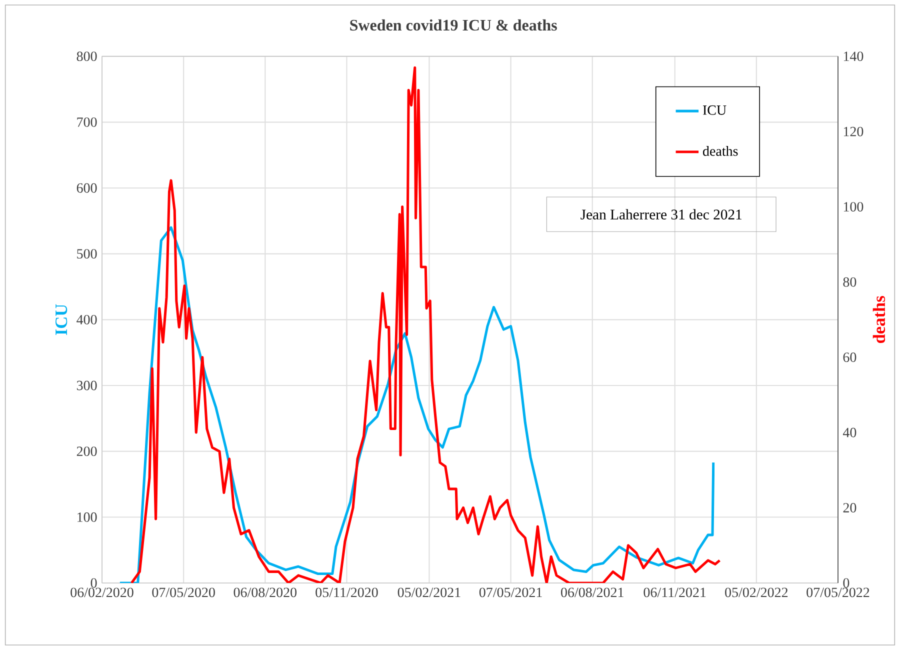 This screenshot has height=649, width=901. I want to click on y-tick-label: 600, so click(86, 188).